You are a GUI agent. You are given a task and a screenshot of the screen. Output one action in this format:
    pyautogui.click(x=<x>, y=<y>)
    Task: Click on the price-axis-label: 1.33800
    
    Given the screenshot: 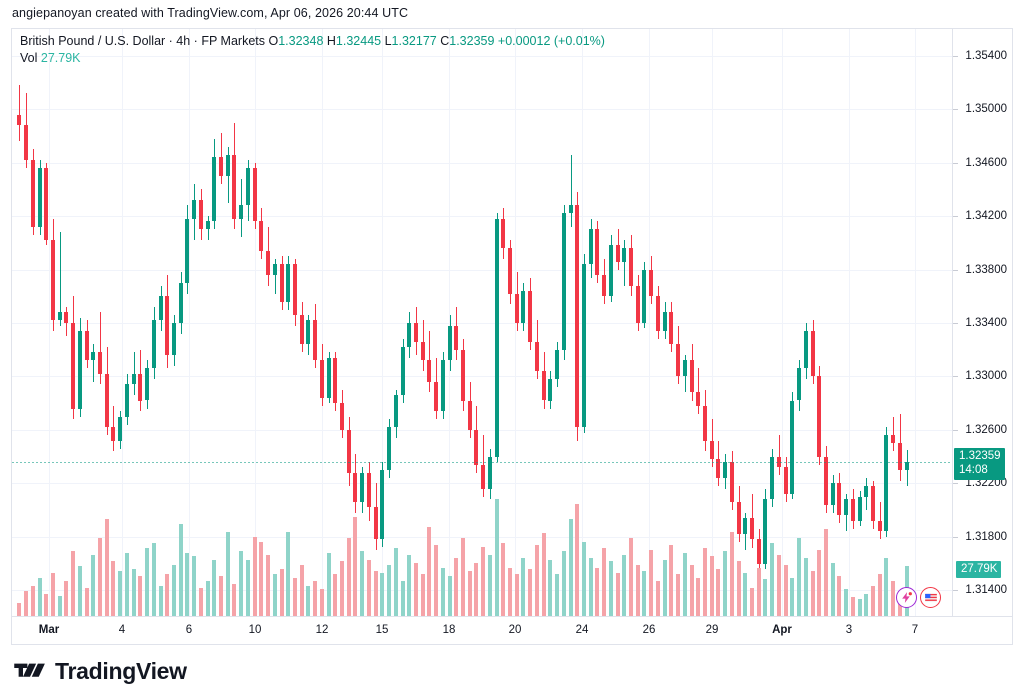 What is the action you would take?
    pyautogui.click(x=986, y=269)
    